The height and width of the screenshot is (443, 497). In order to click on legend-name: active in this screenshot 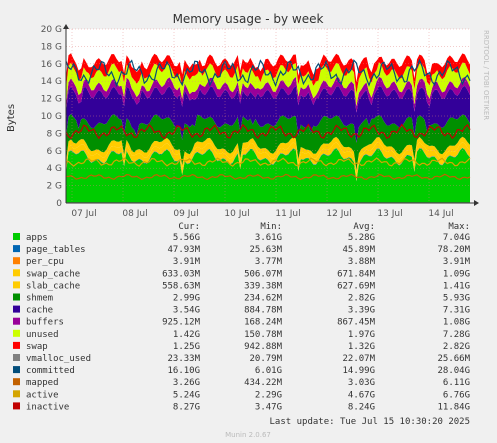, I will do `click(42, 395)`.